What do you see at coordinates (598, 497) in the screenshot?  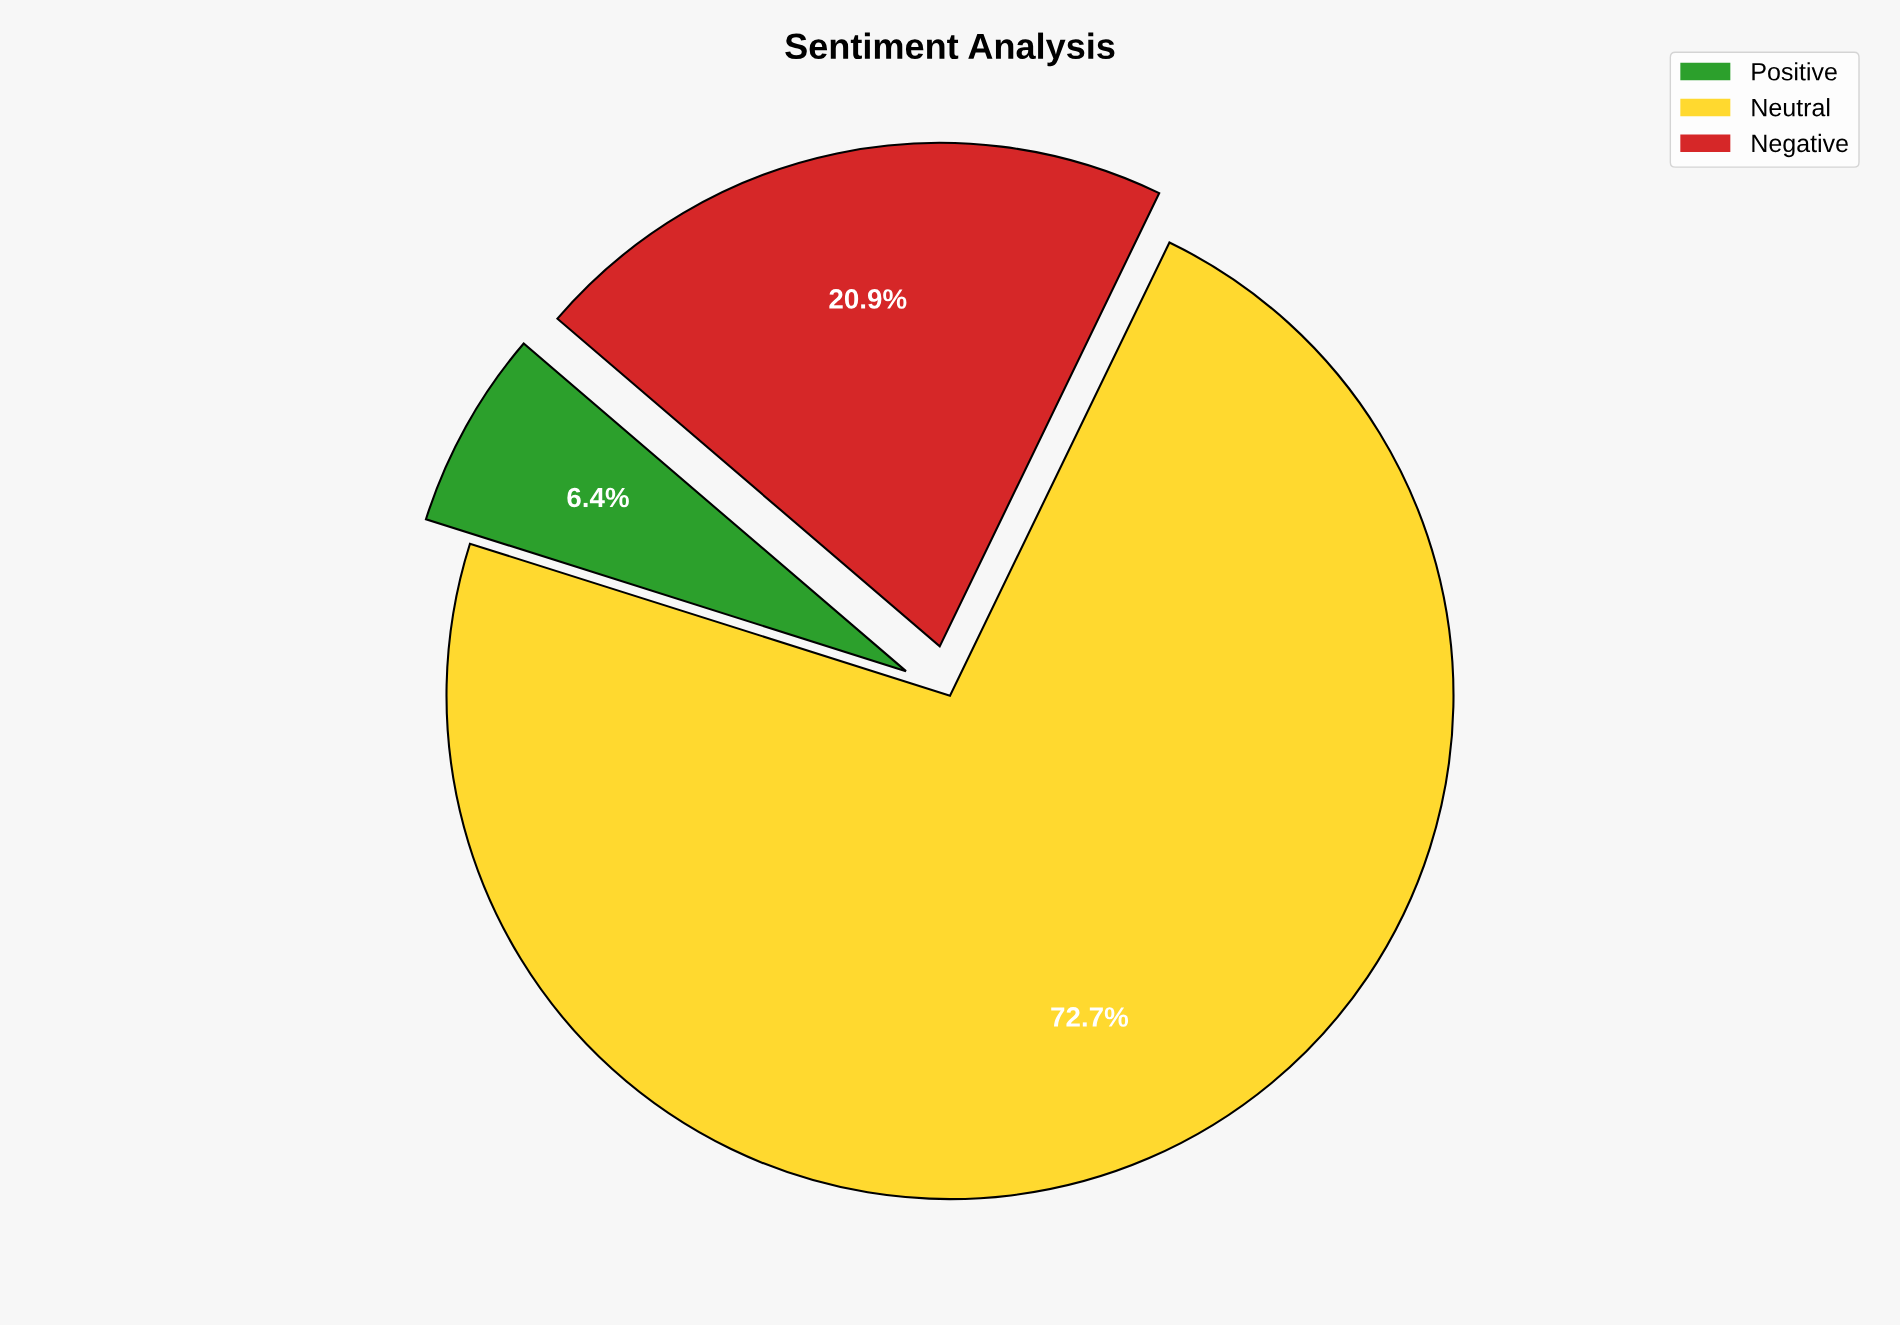 I see `data-label: 6.4%` at bounding box center [598, 497].